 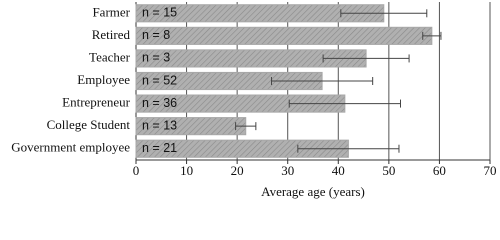 What do you see at coordinates (313, 191) in the screenshot?
I see `x-axis-title: Average age (years)` at bounding box center [313, 191].